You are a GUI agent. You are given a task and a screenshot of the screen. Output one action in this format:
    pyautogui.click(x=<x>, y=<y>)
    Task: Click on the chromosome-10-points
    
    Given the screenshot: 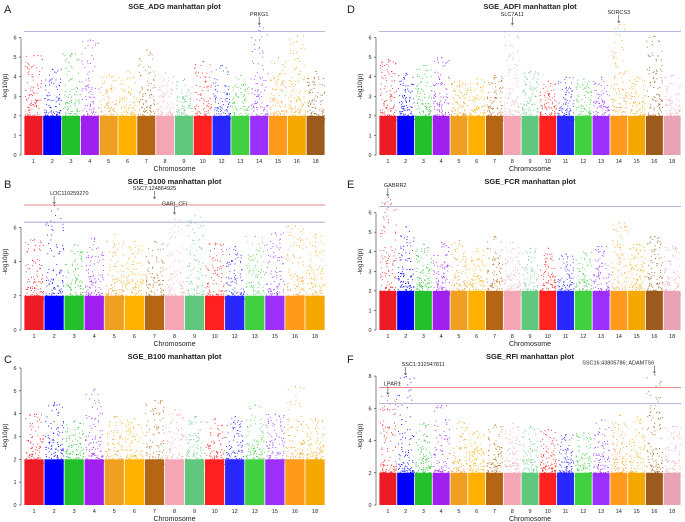 What is the action you would take?
    pyautogui.click(x=215, y=286)
    